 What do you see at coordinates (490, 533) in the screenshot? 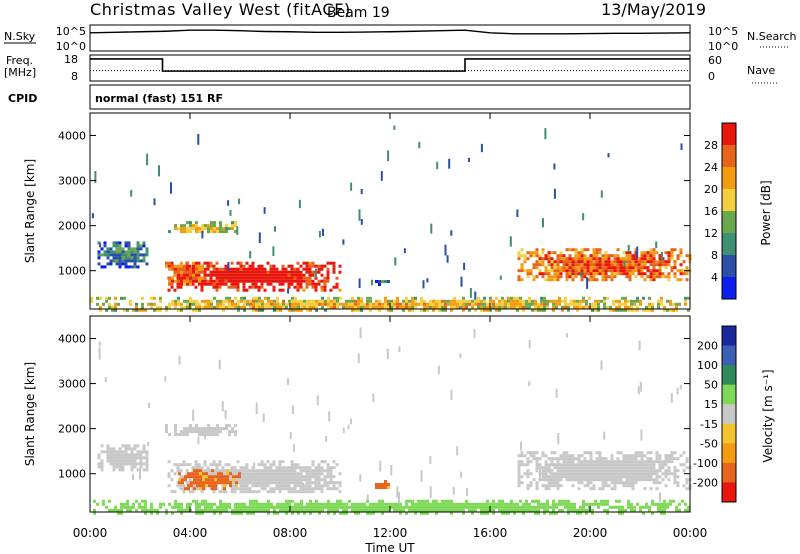
I see `time-tick-label: 16:00` at bounding box center [490, 533].